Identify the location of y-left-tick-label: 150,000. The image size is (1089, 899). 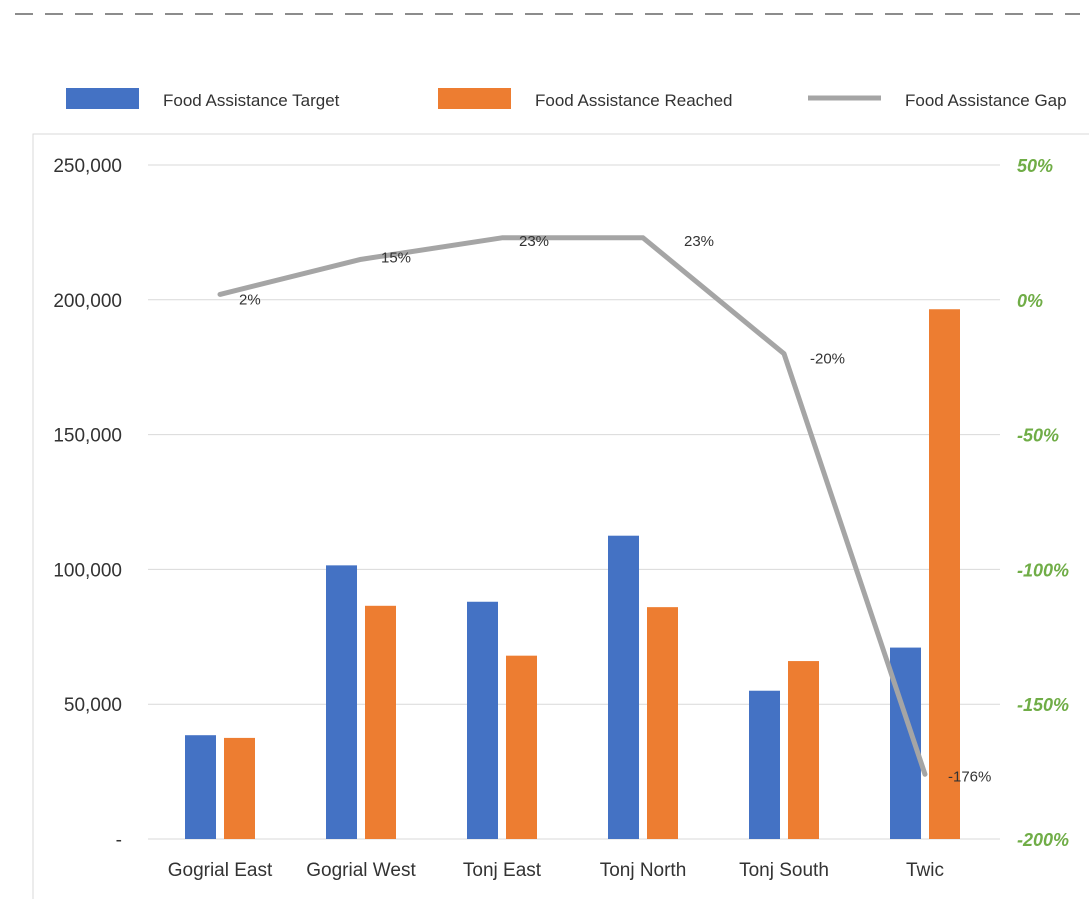
(87, 436).